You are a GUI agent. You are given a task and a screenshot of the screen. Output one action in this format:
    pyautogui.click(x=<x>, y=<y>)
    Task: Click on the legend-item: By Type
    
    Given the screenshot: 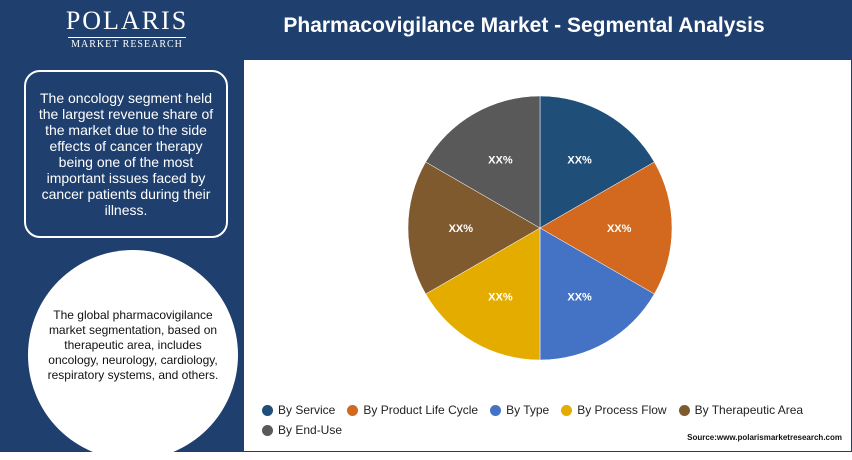 What is the action you would take?
    pyautogui.click(x=519, y=410)
    